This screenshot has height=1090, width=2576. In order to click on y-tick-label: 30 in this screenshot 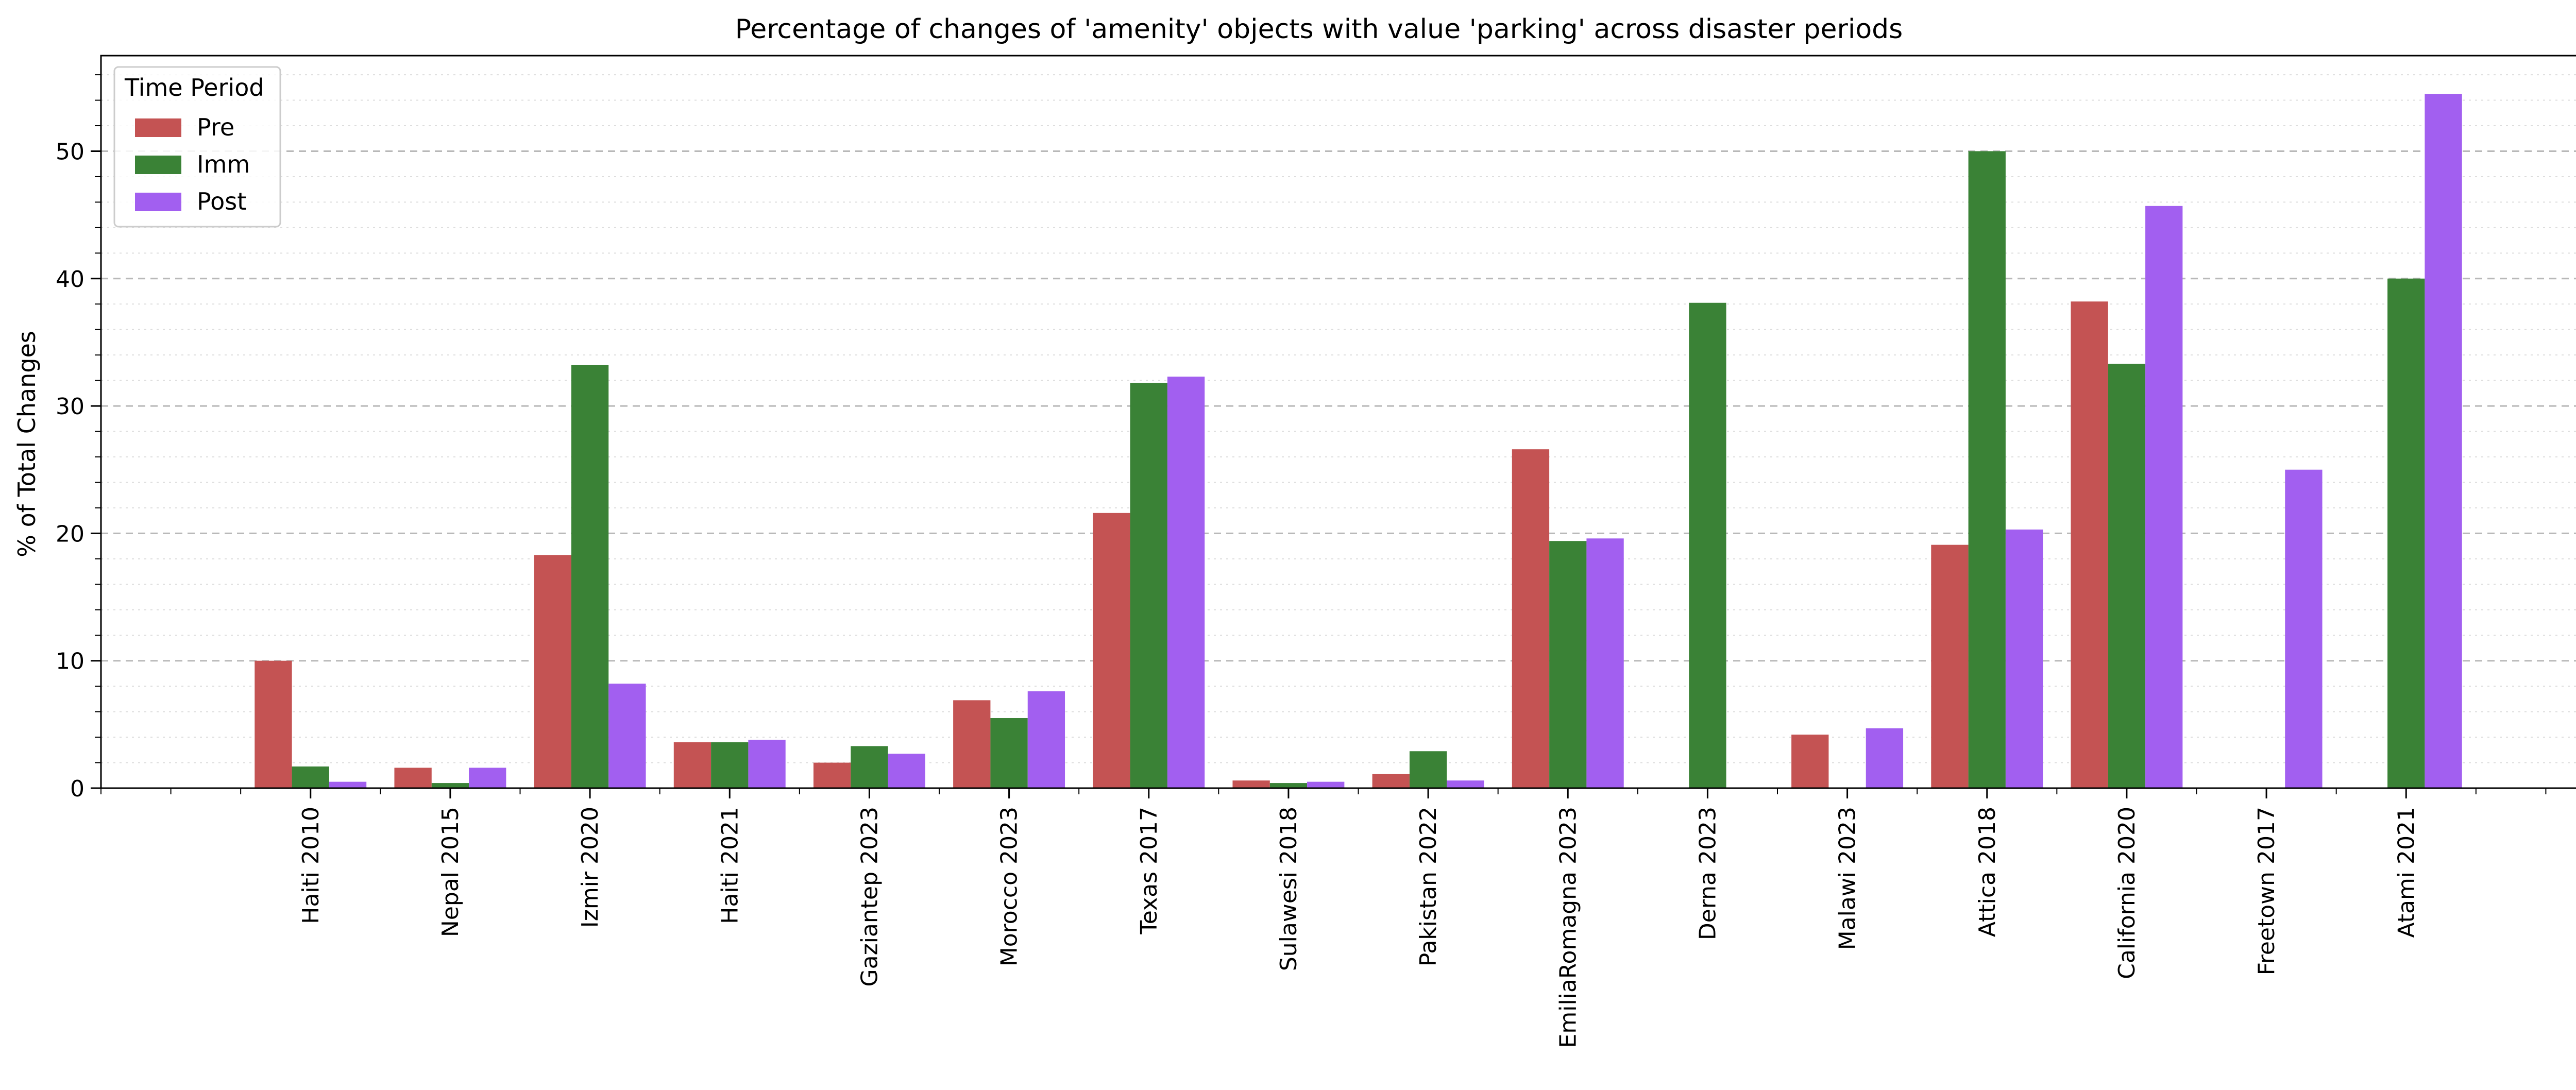, I will do `click(70, 407)`.